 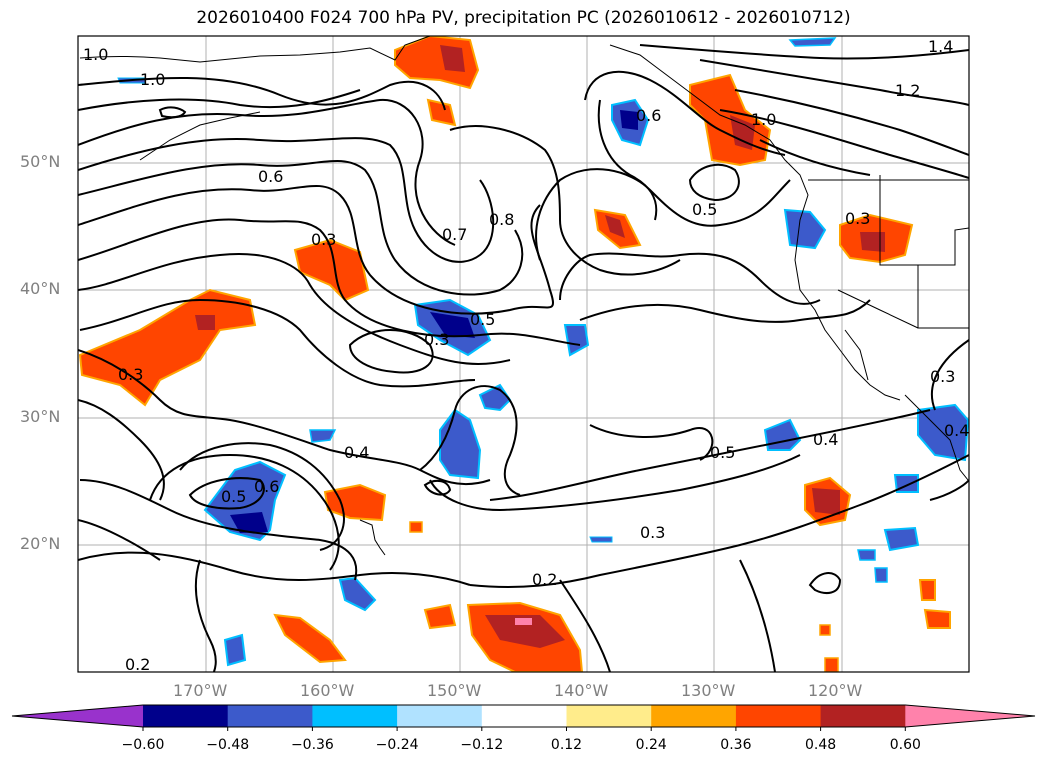 What do you see at coordinates (327, 690) in the screenshot?
I see `lon-label: 160°W` at bounding box center [327, 690].